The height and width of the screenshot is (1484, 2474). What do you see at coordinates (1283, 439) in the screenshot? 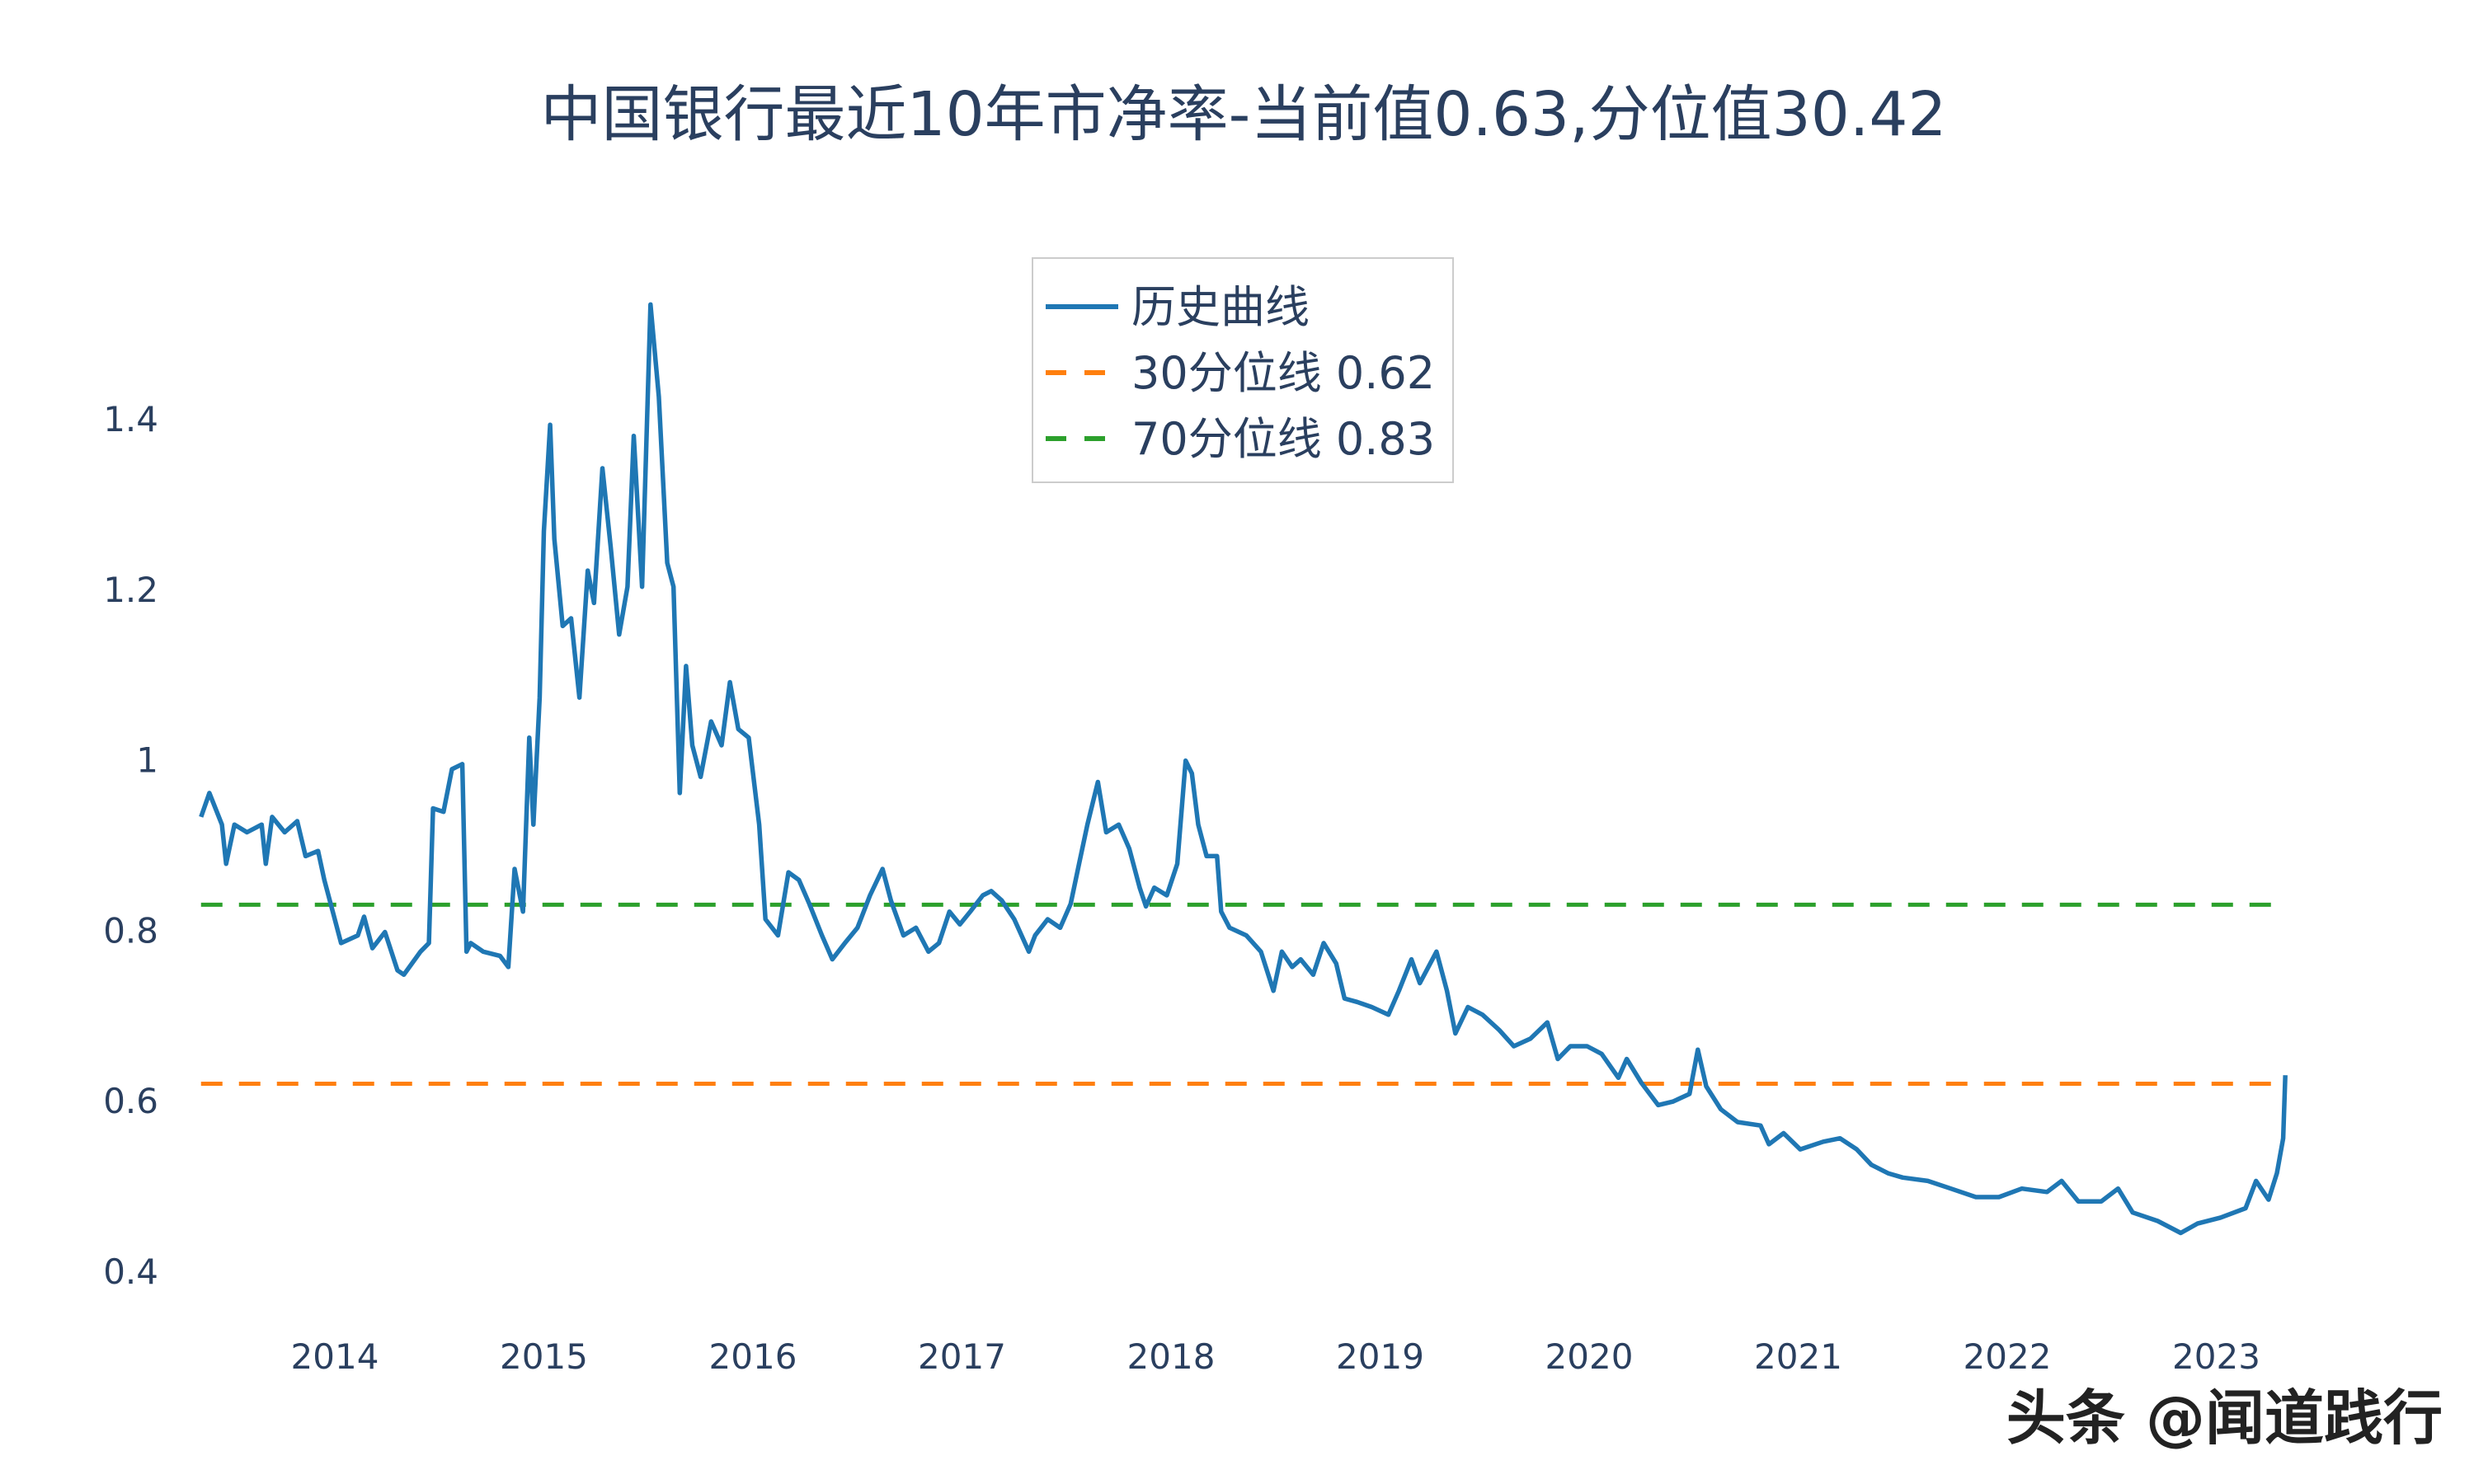
I see `legend-label-p70: 70分位线 0.83` at bounding box center [1283, 439].